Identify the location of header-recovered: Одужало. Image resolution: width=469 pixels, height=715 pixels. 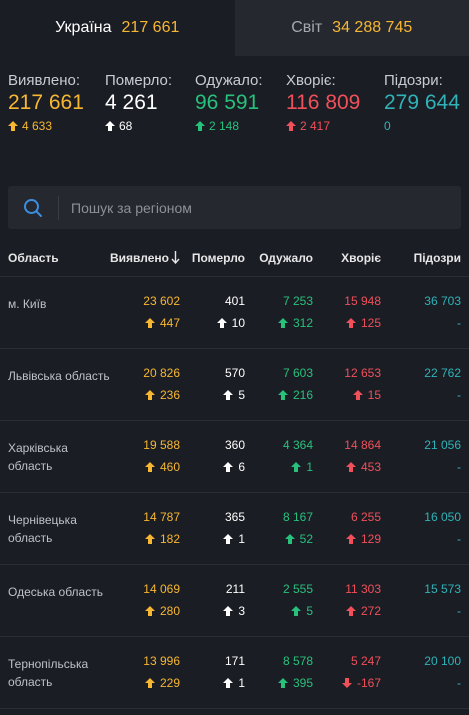
(286, 257).